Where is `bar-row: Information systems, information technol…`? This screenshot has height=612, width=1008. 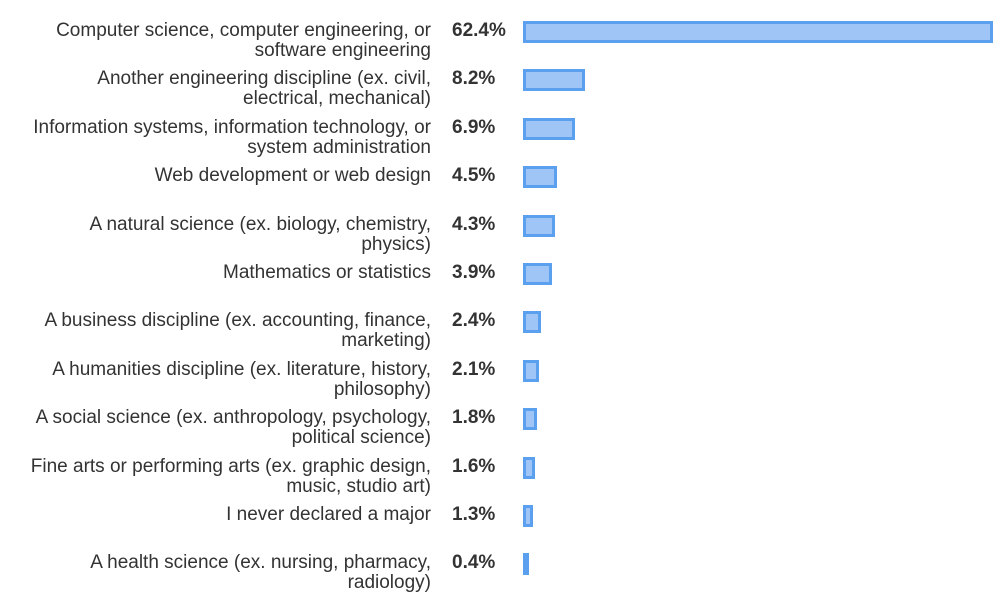
bar-row: Information systems, information technol… is located at coordinates (504, 141).